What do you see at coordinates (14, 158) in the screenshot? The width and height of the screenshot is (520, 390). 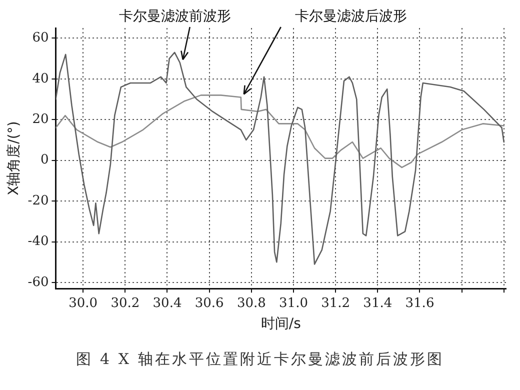 I see `y-axis-title: X轴角度/(°)` at bounding box center [14, 158].